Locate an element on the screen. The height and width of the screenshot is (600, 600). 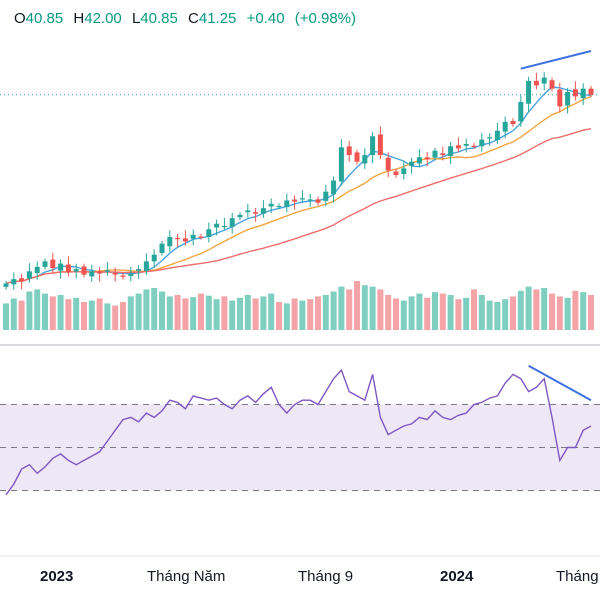
rsi-trendline is located at coordinates (560, 383).